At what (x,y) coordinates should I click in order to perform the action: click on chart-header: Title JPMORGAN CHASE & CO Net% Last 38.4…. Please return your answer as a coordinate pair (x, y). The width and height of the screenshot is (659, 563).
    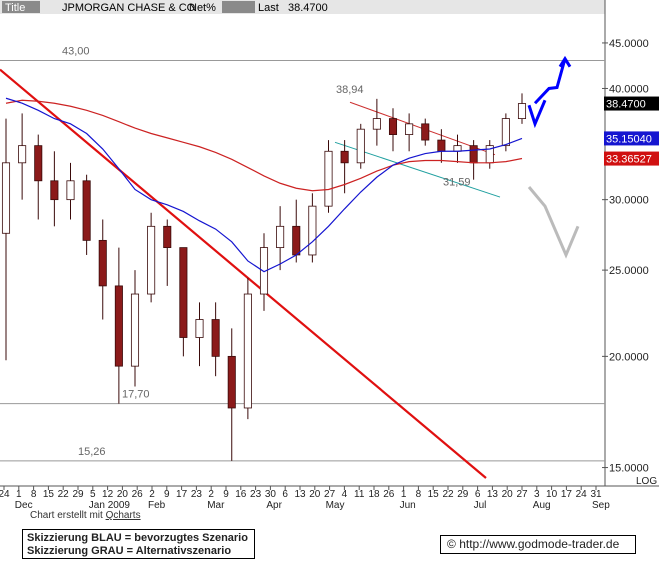
    Looking at the image, I should click on (302, 7).